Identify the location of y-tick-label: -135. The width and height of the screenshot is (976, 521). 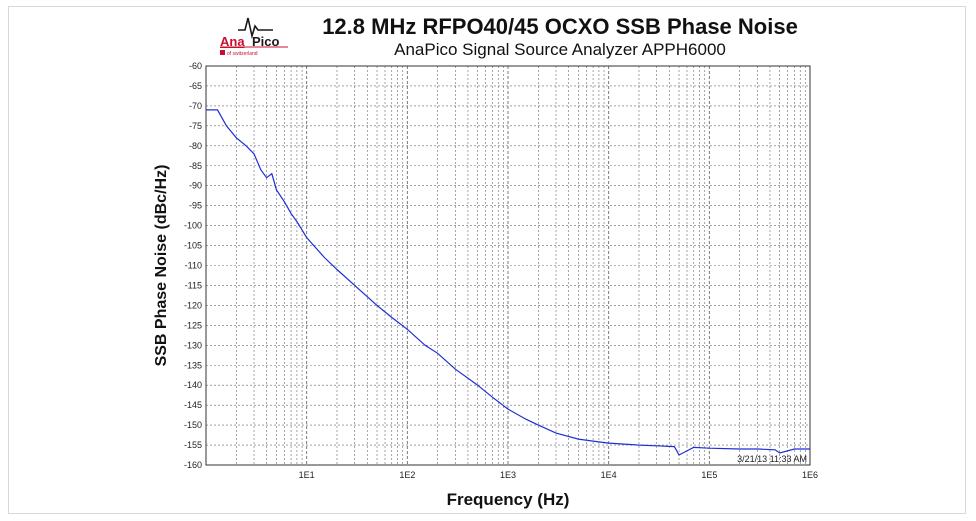
(193, 365).